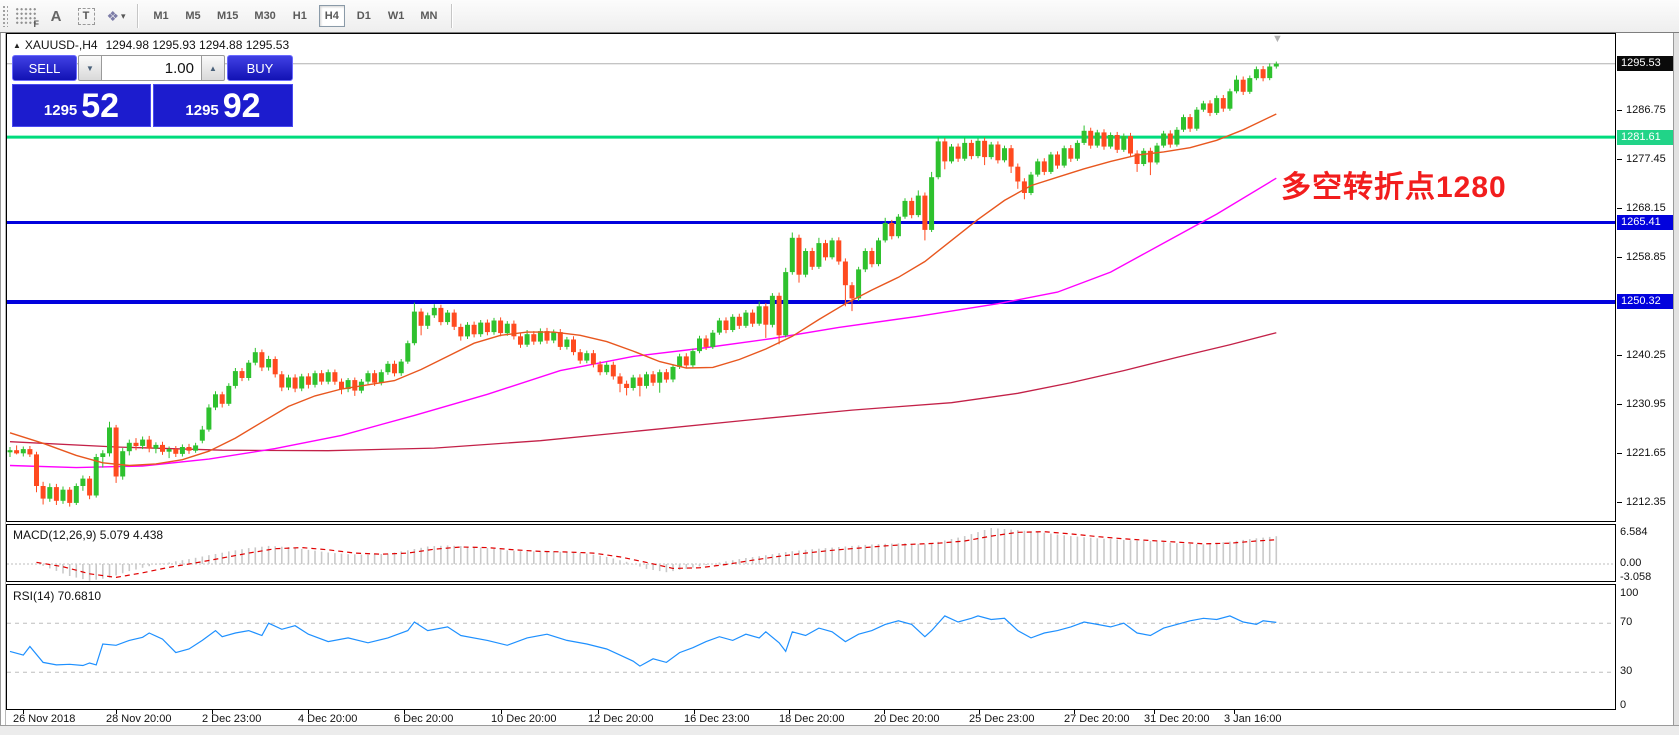  Describe the element at coordinates (328, 719) in the screenshot. I see `time-tick-label: 4 Dec 20:00` at that location.